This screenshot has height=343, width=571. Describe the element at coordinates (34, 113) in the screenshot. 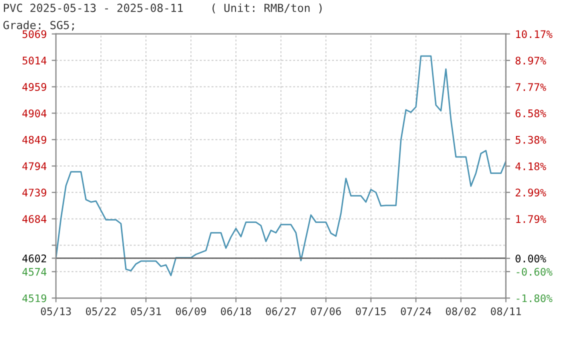

I see `y-tick-label: 4904` at that location.